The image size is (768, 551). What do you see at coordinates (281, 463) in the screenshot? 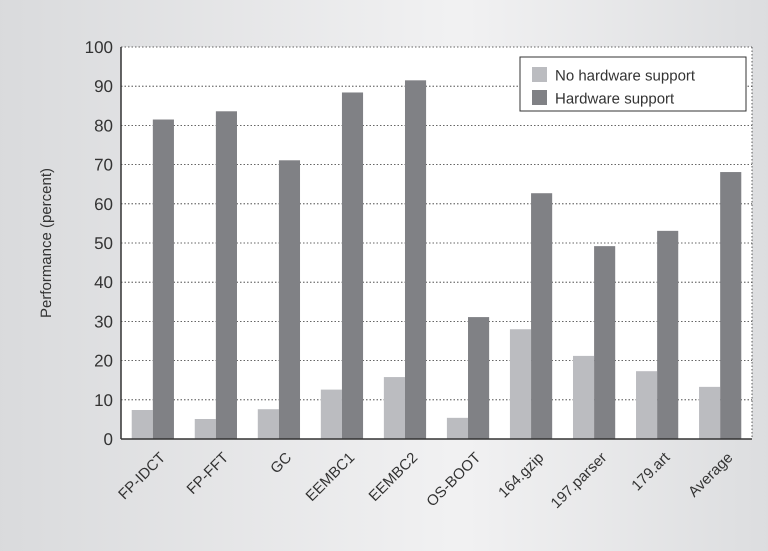
I see `x-tick-label: GC` at bounding box center [281, 463].